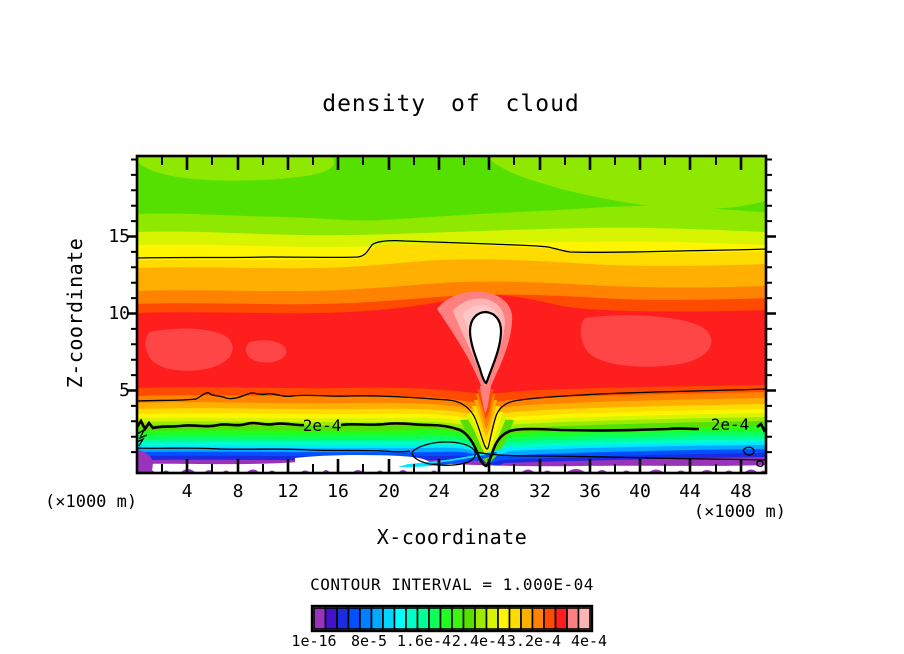 Image resolution: width=904 pixels, height=654 pixels. I want to click on y-tick-15: 15, so click(119, 236).